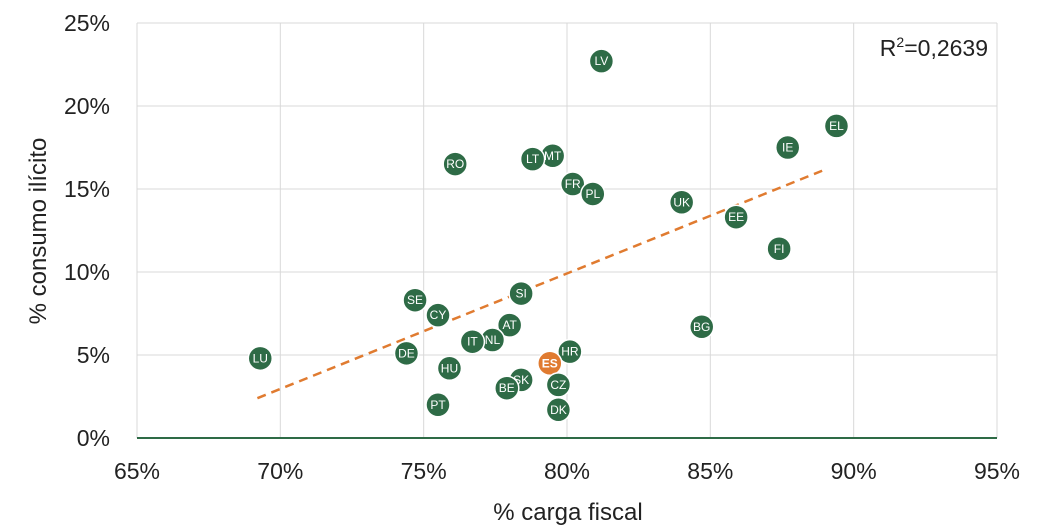 The image size is (1041, 531). I want to click on data-point-label: NL, so click(493, 340).